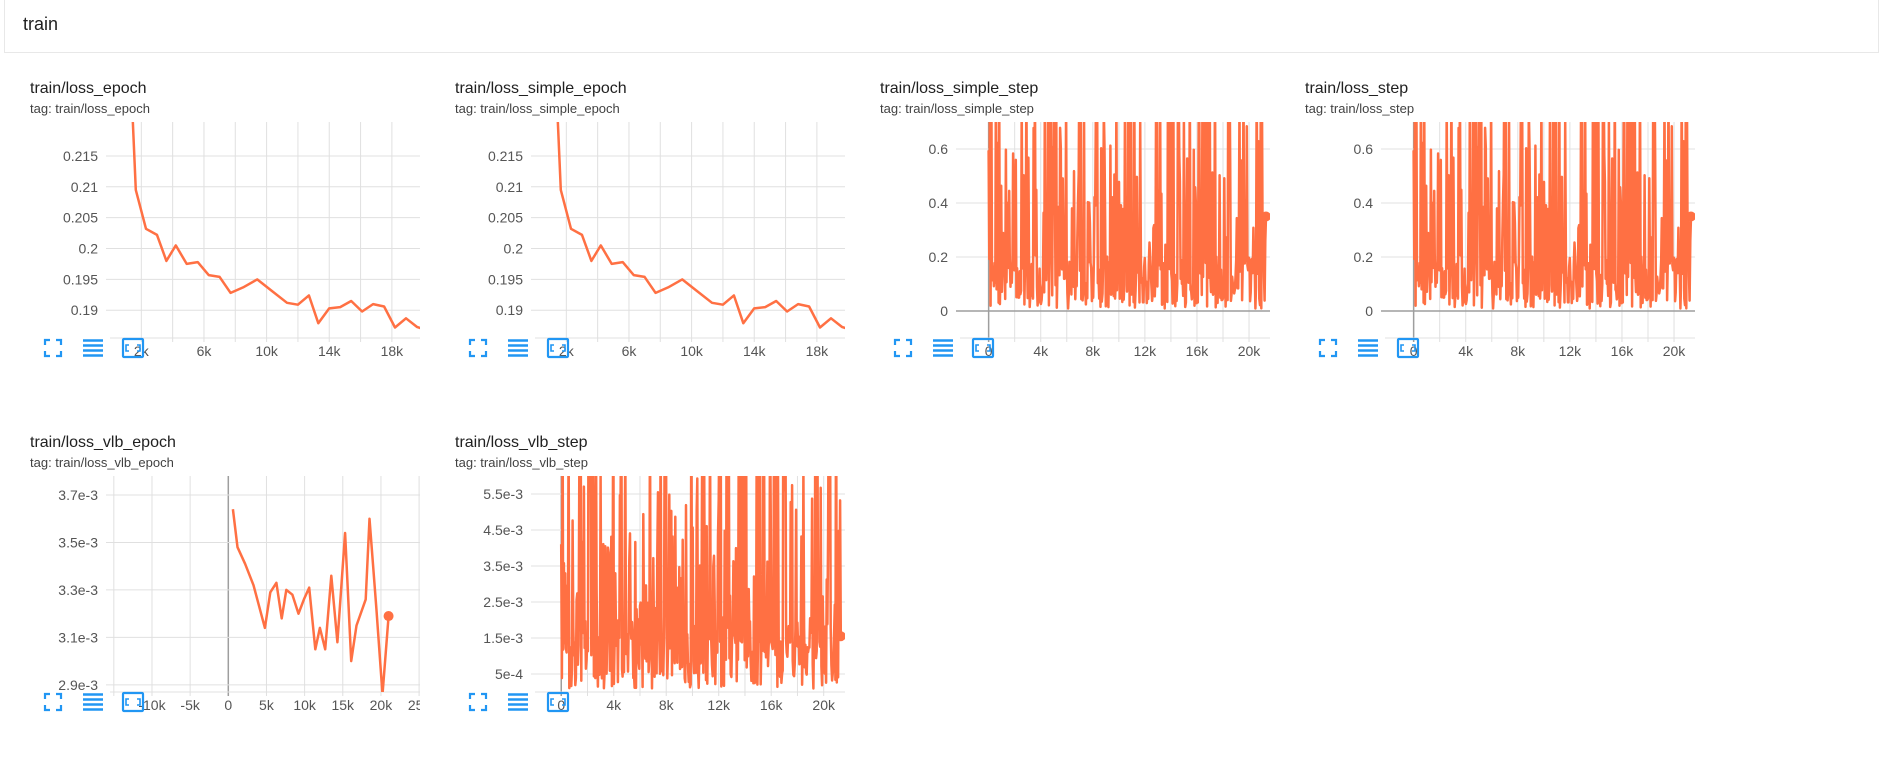  I want to click on card-tag: tag: train/loss_simple_epoch, so click(537, 108).